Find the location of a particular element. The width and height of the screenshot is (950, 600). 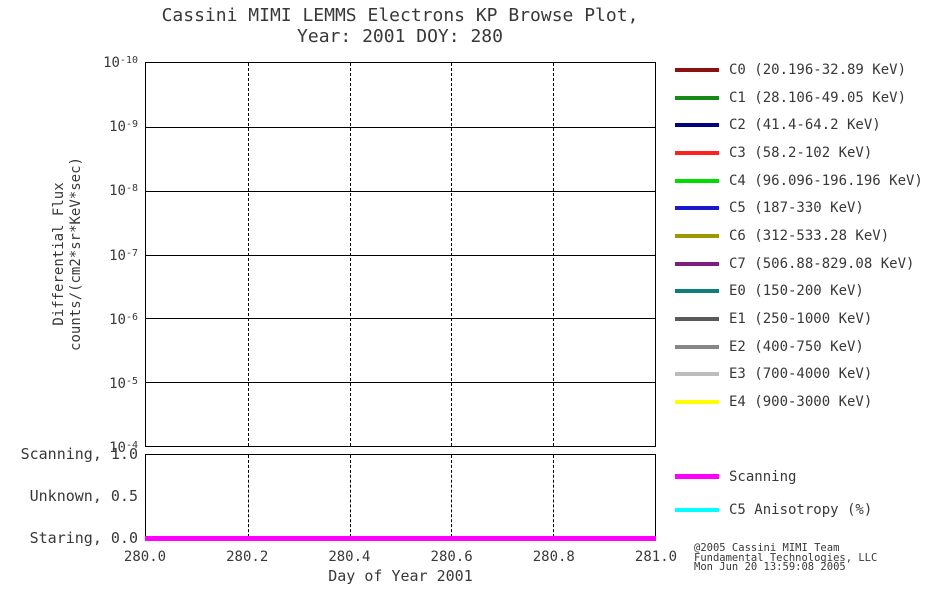

credit-line2: Fundamental Technologies, LLC is located at coordinates (786, 557).